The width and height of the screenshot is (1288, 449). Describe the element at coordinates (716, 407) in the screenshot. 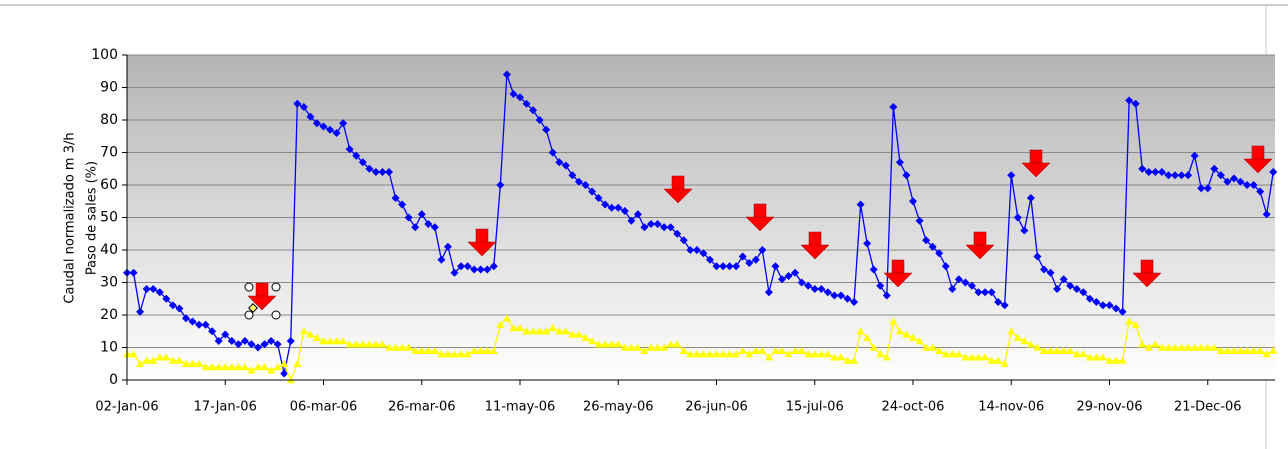

I see `x-tick-label: 26-jun-06` at that location.